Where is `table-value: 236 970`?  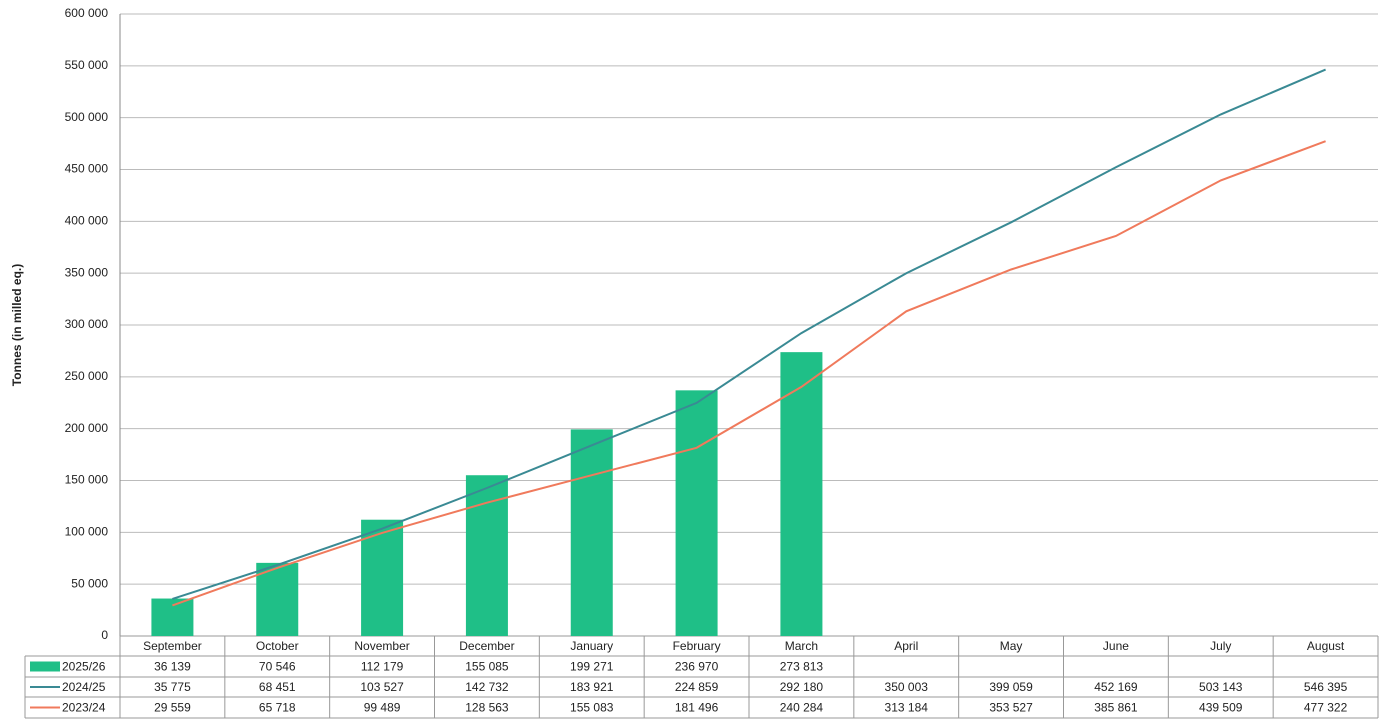
table-value: 236 970 is located at coordinates (697, 667).